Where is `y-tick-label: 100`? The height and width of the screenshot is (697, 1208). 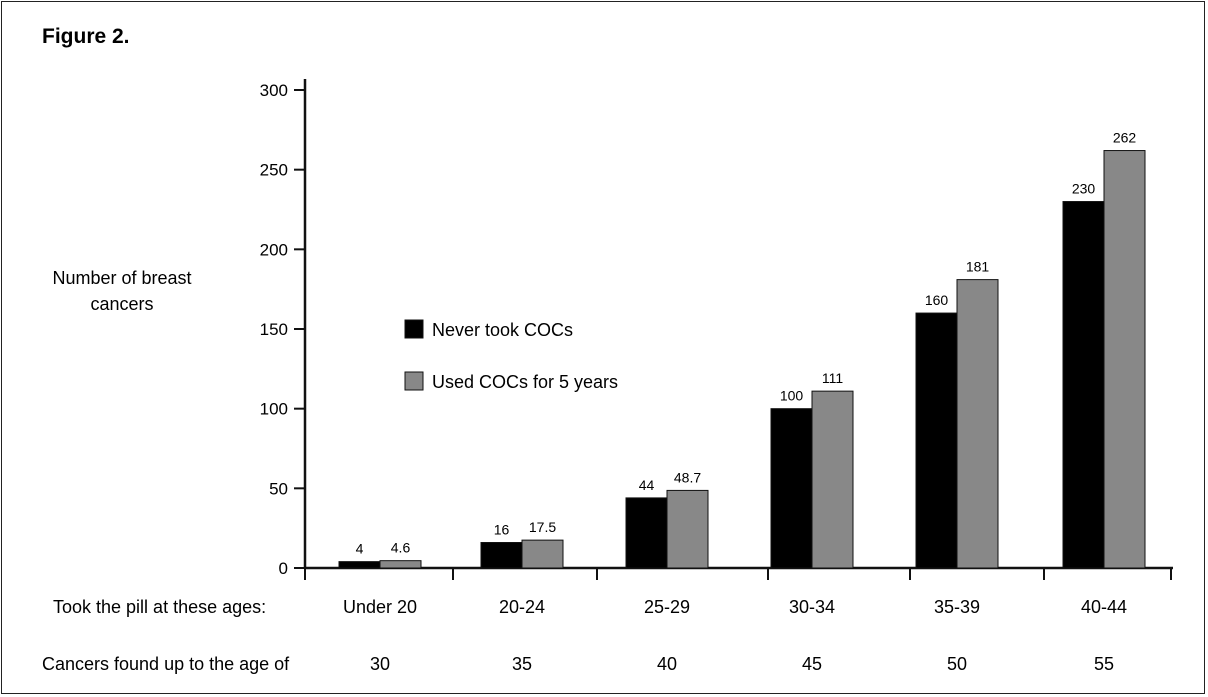
y-tick-label: 100 is located at coordinates (274, 409).